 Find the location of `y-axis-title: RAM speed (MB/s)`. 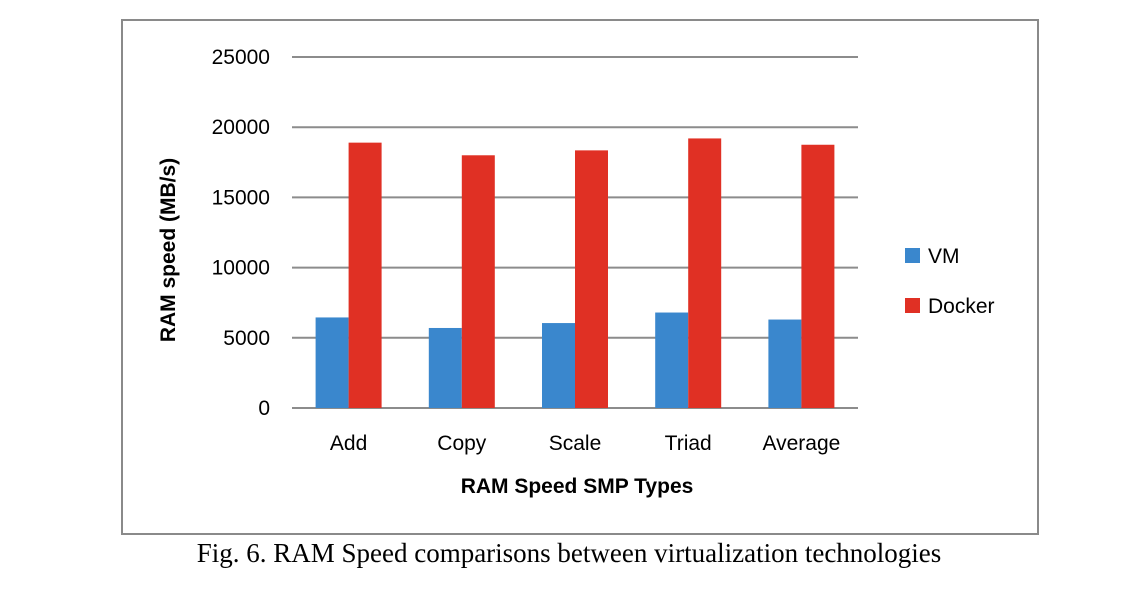

y-axis-title: RAM speed (MB/s) is located at coordinates (168, 250).